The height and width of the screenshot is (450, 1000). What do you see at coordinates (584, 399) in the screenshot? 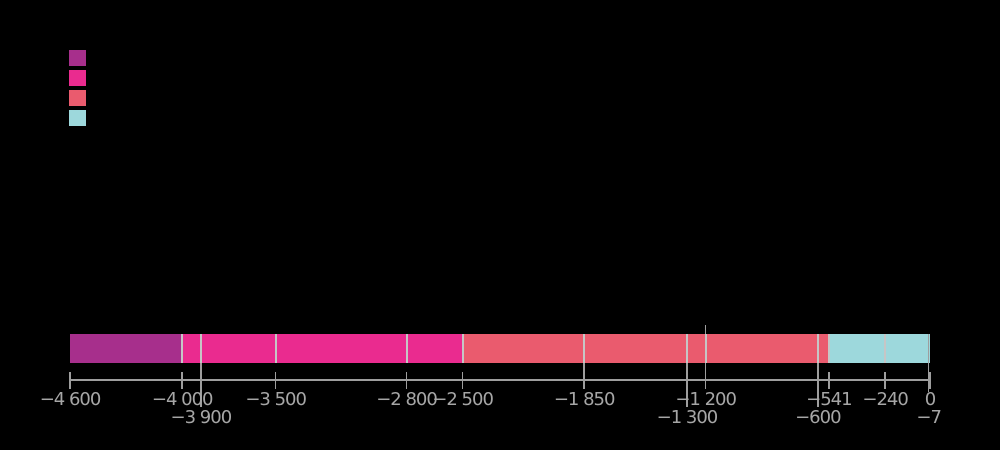
I see `x-tick-label: −1 850` at bounding box center [584, 399].